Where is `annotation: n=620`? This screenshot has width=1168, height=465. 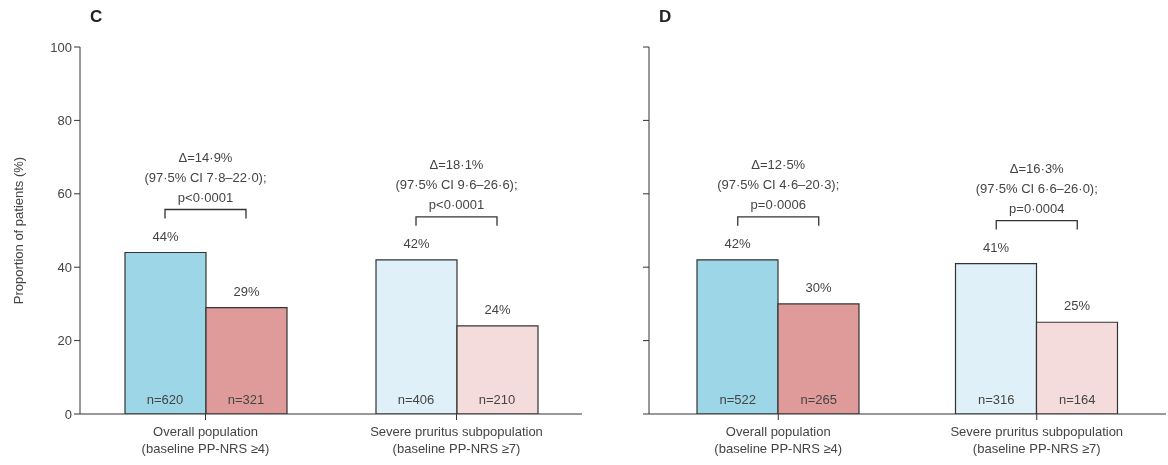
annotation: n=620 is located at coordinates (165, 399).